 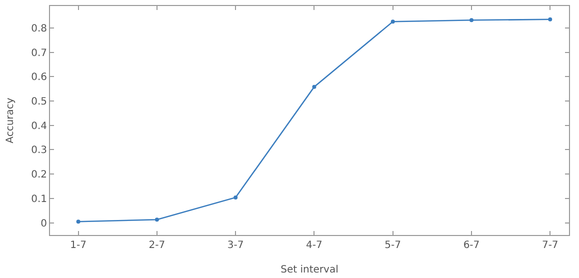 I want to click on y-tick-label: 0.1, so click(x=39, y=199).